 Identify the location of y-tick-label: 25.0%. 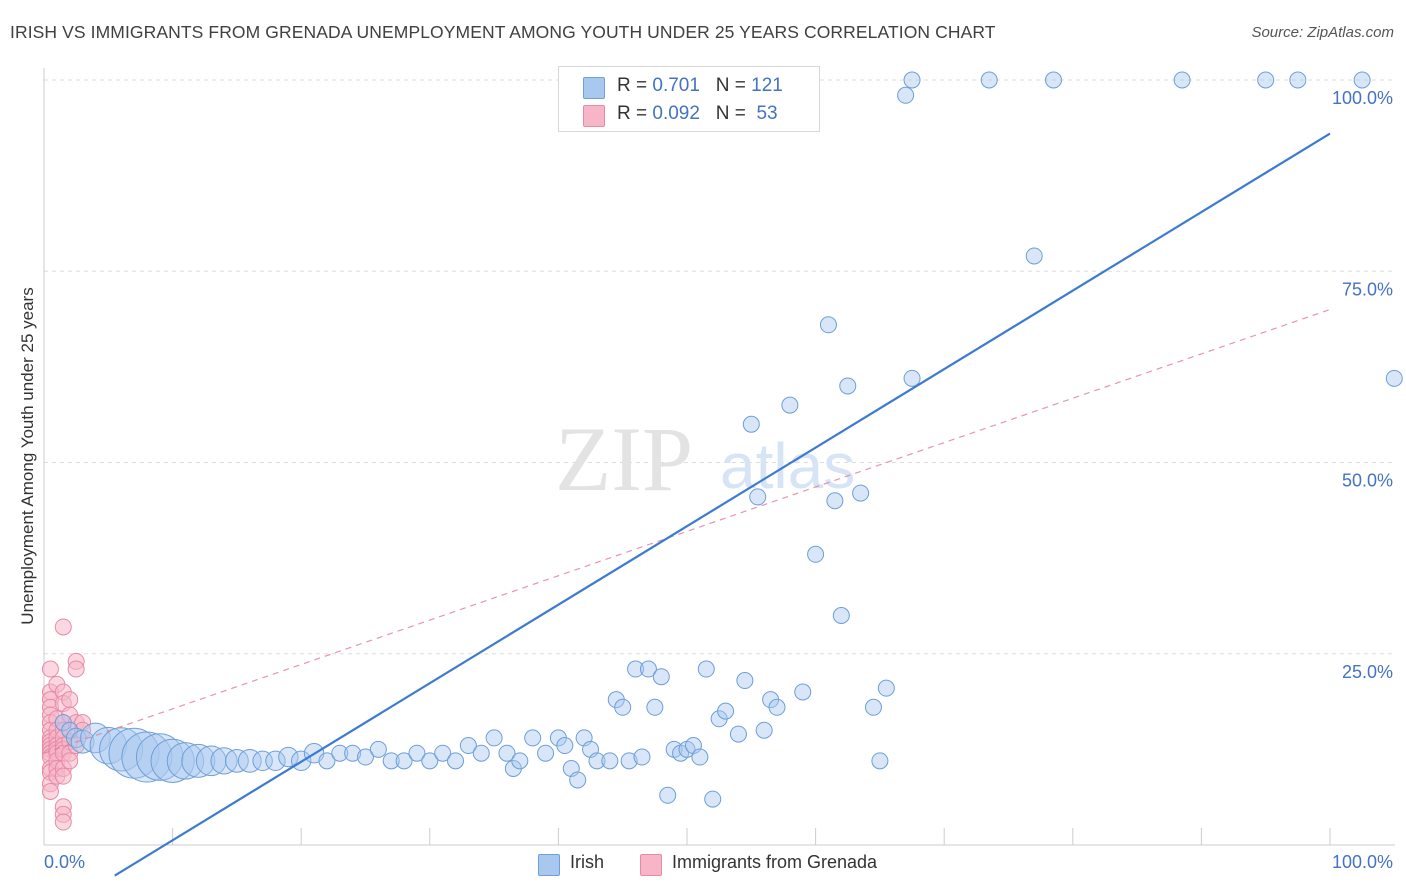
(1367, 672).